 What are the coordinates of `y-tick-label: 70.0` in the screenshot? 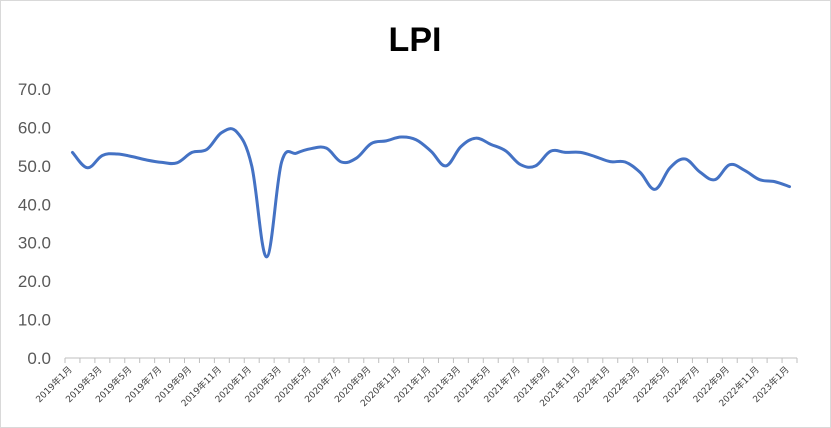 It's located at (34, 89).